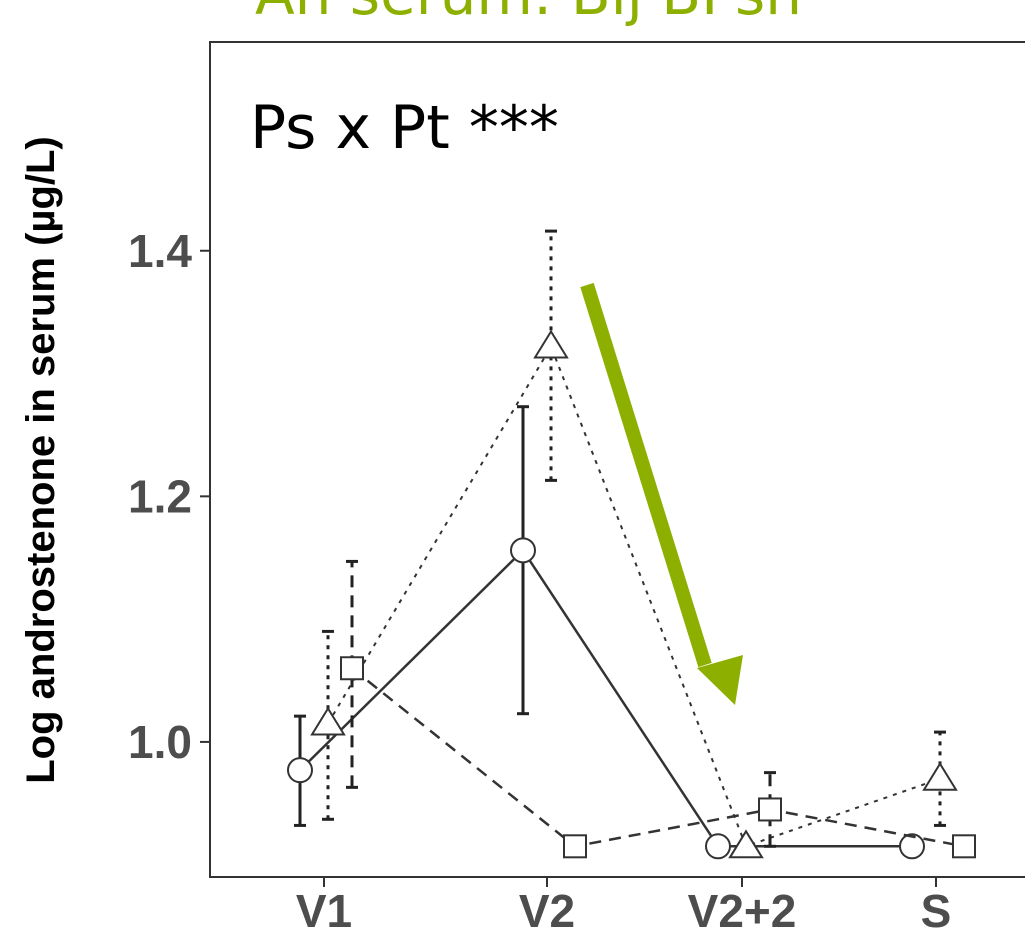 The height and width of the screenshot is (934, 1025). I want to click on x-tick-label: V2, so click(547, 909).